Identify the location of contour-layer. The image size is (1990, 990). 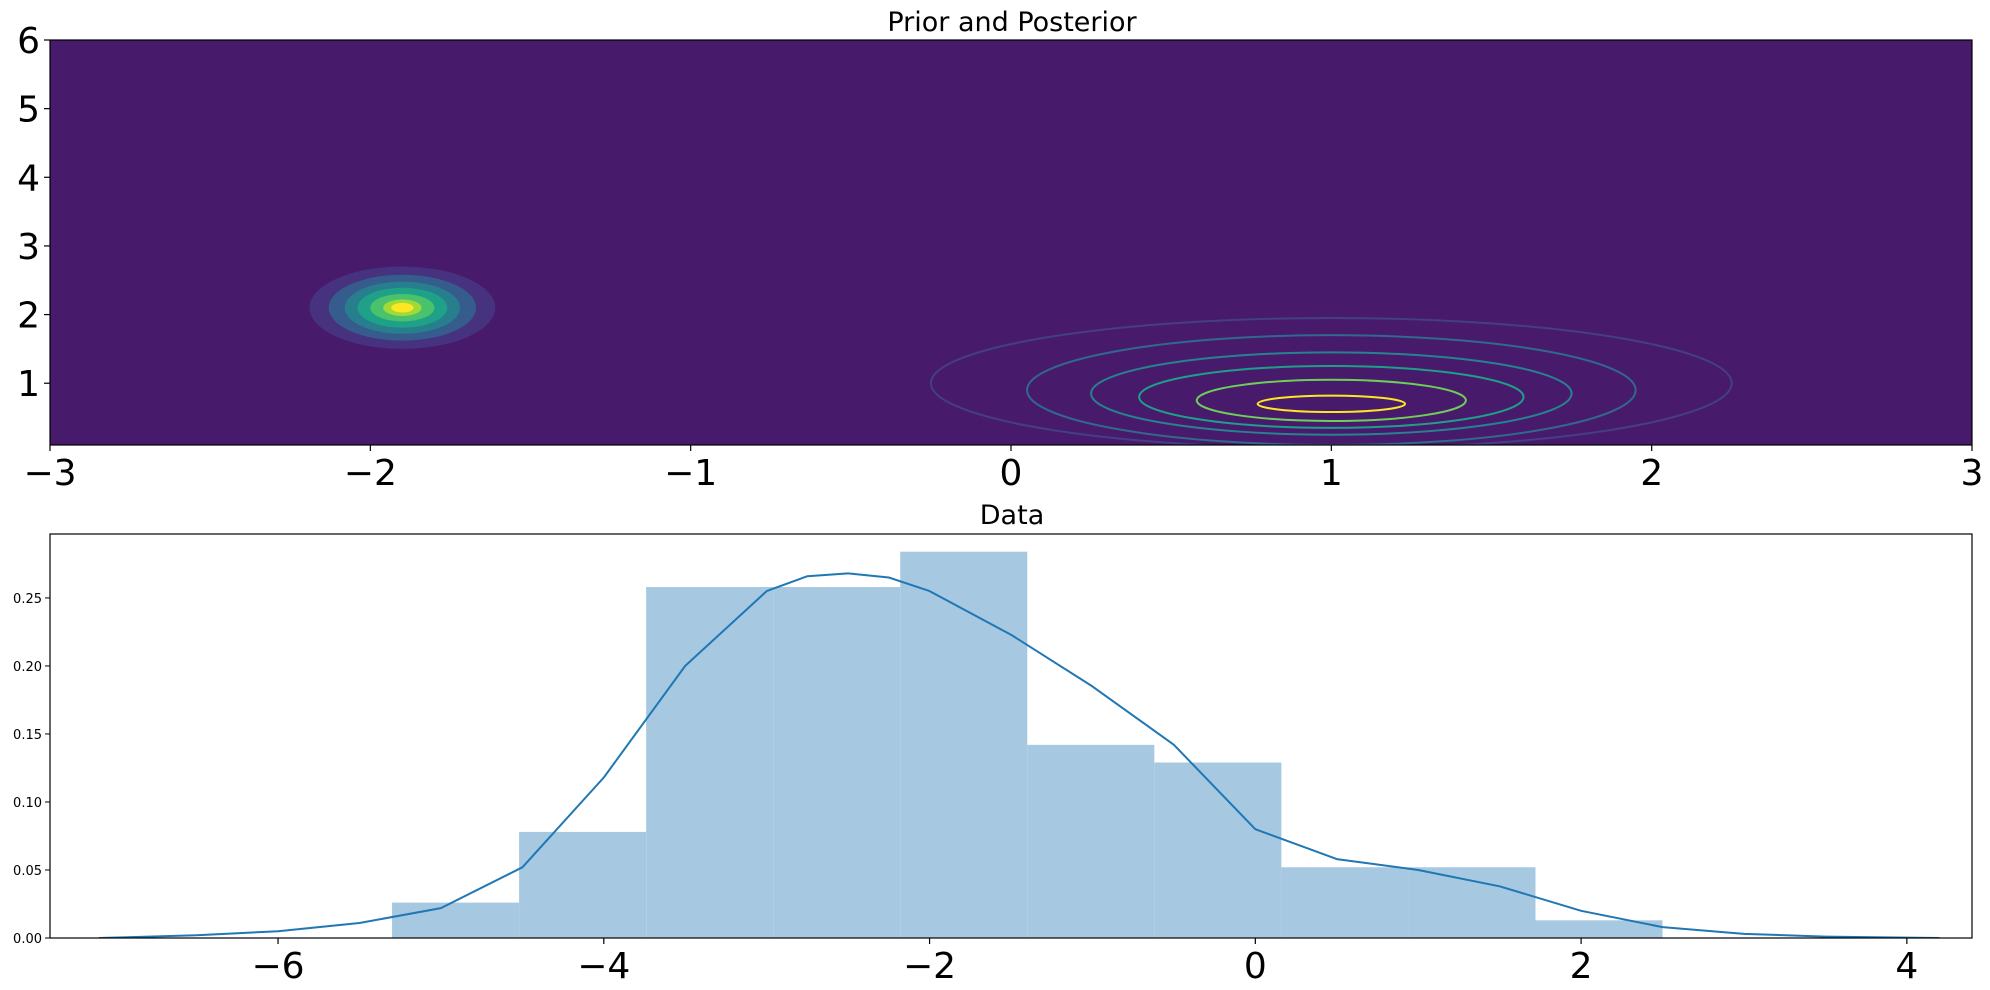
(1021, 355).